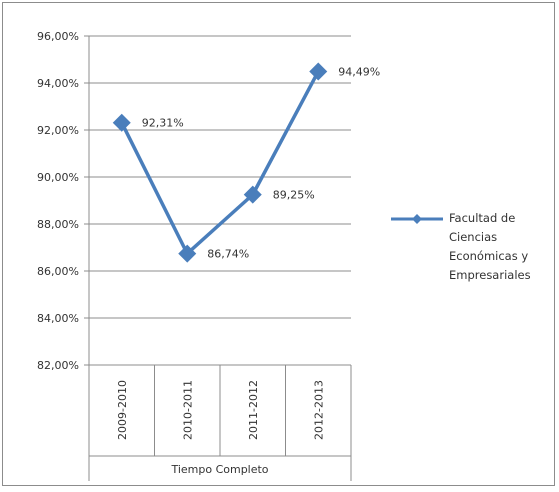 The width and height of the screenshot is (559, 492). Describe the element at coordinates (294, 195) in the screenshot. I see `data-label: 89,25%` at that location.